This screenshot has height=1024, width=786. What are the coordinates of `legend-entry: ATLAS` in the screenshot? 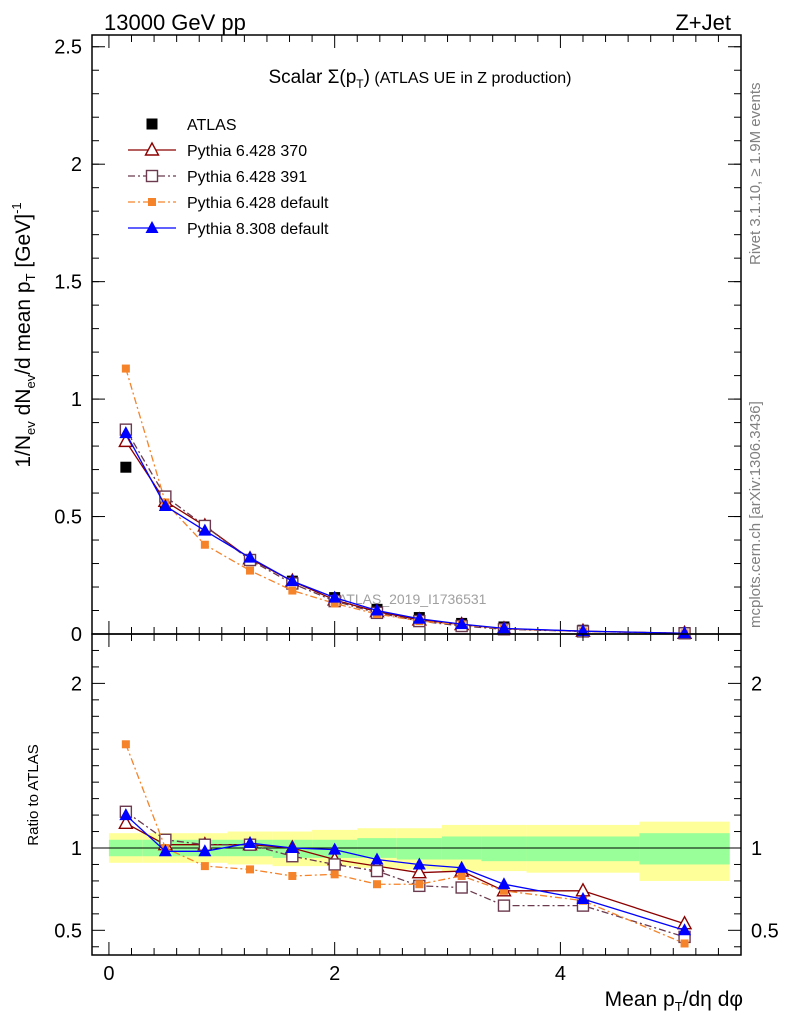 It's located at (191, 125).